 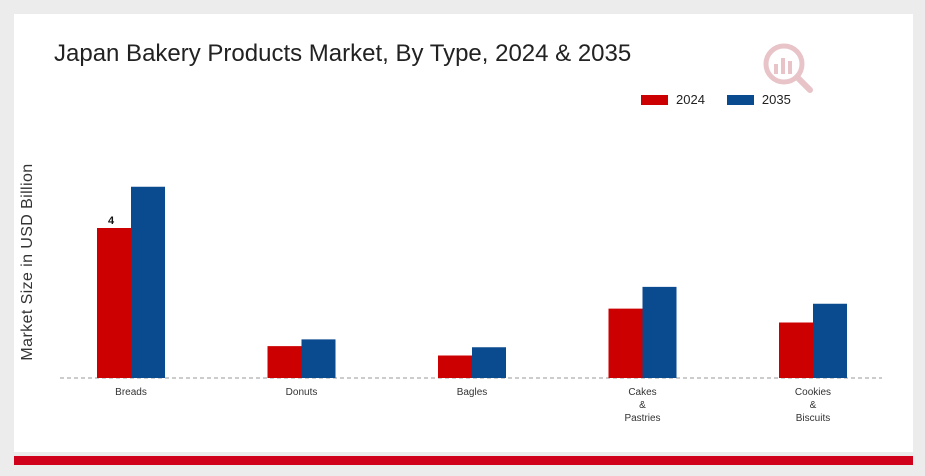 I want to click on legend-item-2024: 2024, so click(x=673, y=99).